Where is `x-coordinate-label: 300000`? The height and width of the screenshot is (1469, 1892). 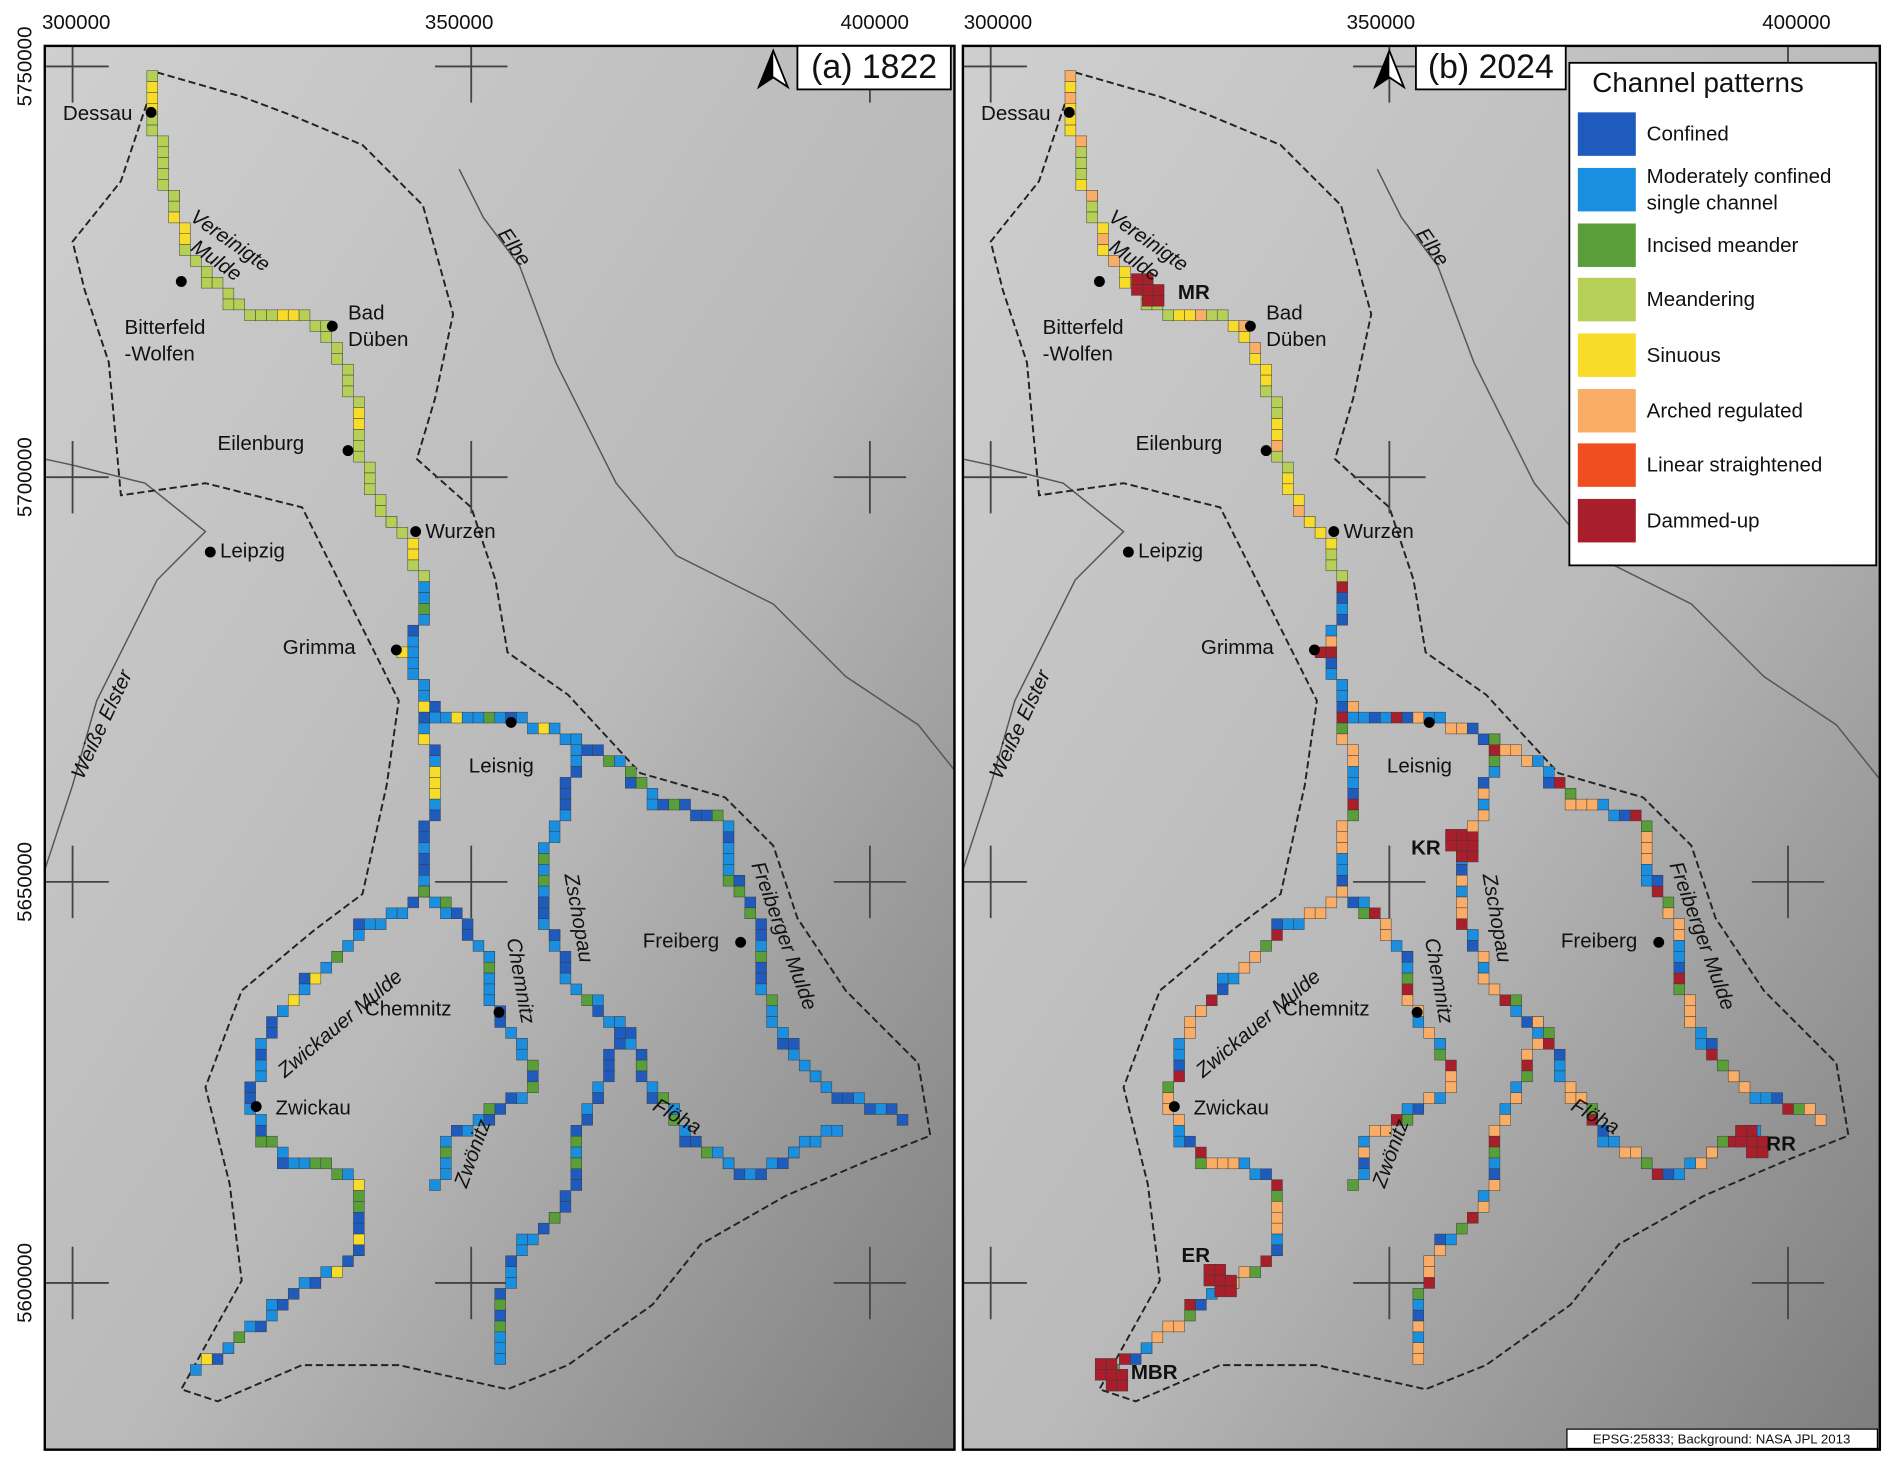
x-coordinate-label: 300000 is located at coordinates (76, 22).